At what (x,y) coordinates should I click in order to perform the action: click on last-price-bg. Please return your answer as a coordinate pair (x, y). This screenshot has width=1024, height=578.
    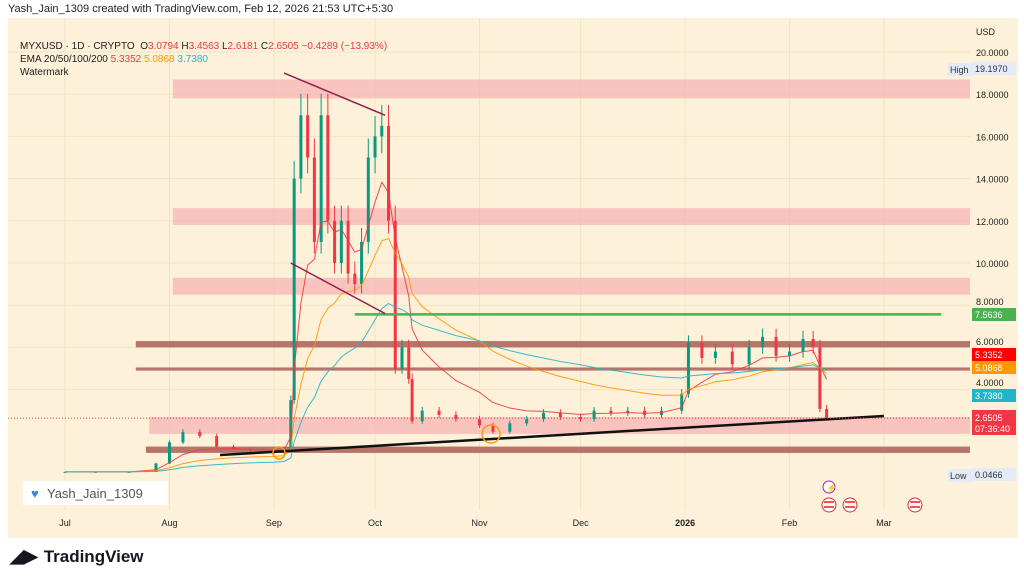
    Looking at the image, I should click on (994, 422).